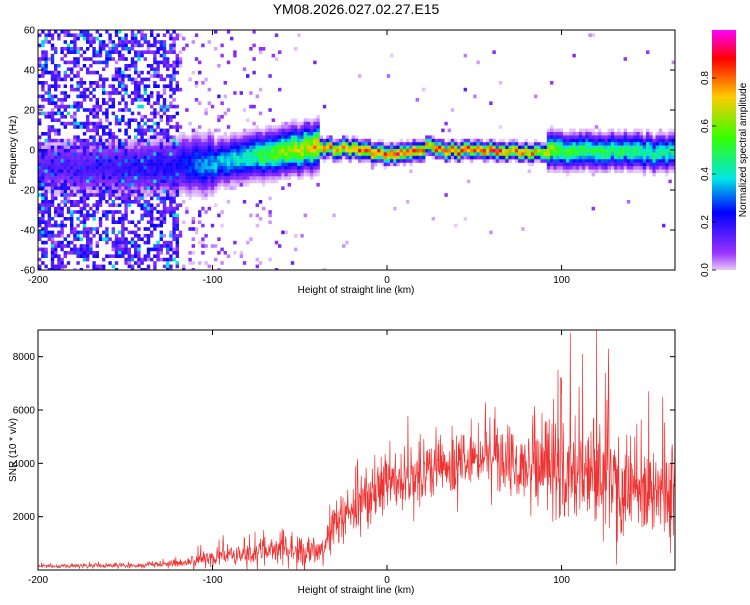 This screenshot has height=605, width=750. What do you see at coordinates (177, 147) in the screenshot?
I see `spectrogram-cell-1998` at bounding box center [177, 147].